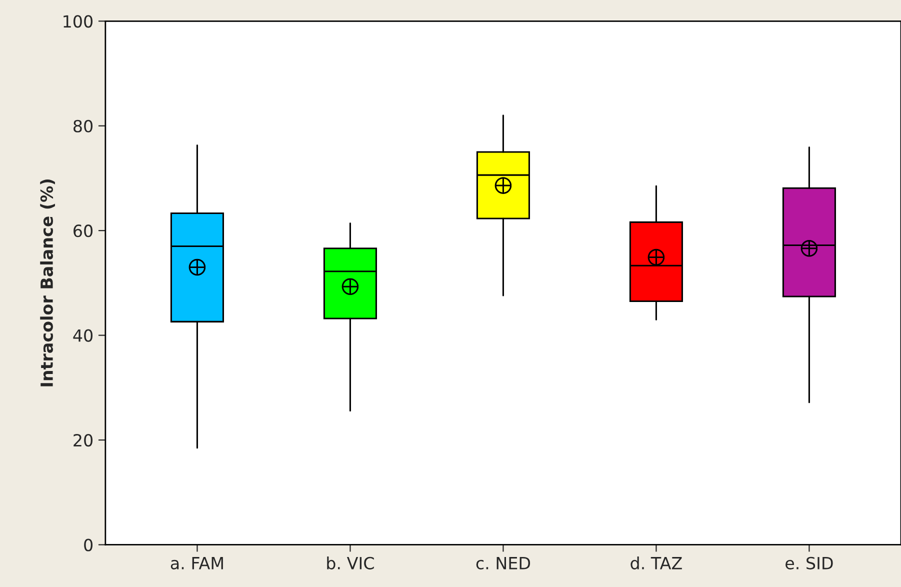 Image resolution: width=901 pixels, height=587 pixels. Describe the element at coordinates (83, 440) in the screenshot. I see `y-tick-label: 20` at that location.